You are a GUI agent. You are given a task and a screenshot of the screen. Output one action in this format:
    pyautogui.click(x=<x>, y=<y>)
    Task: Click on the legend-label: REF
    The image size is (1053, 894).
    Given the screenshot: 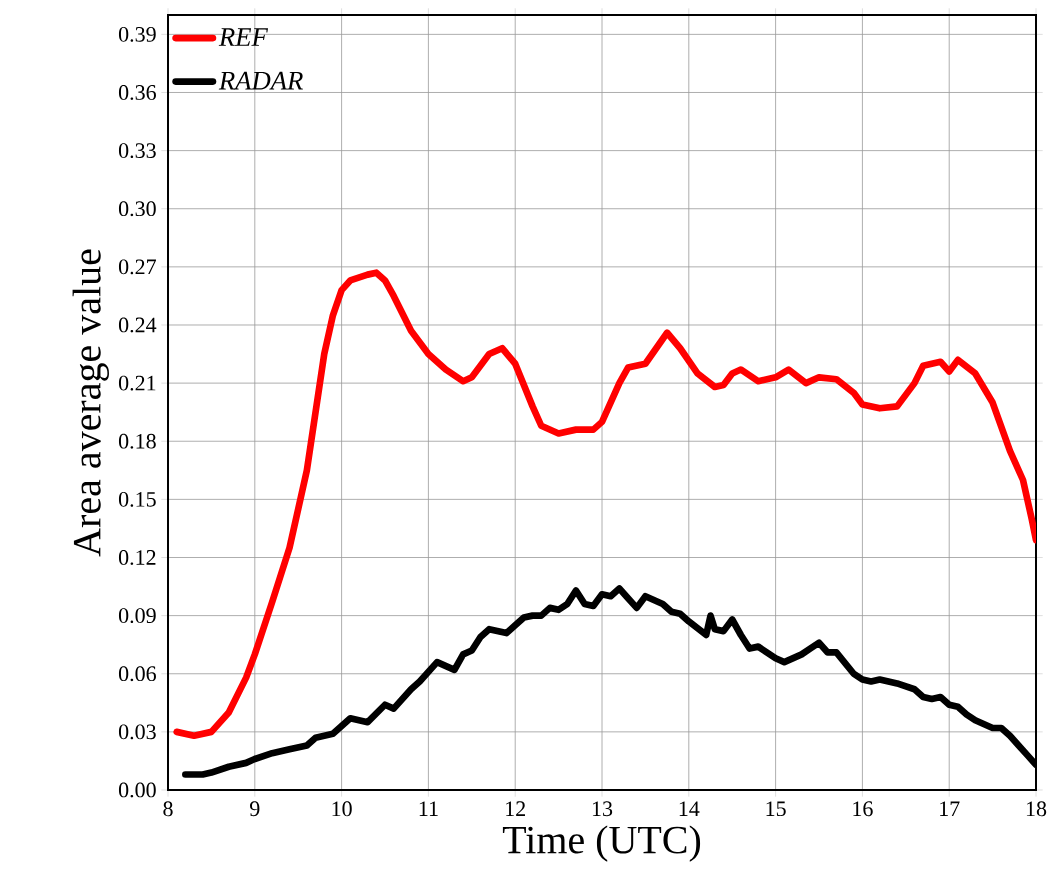 What is the action you would take?
    pyautogui.click(x=243, y=37)
    